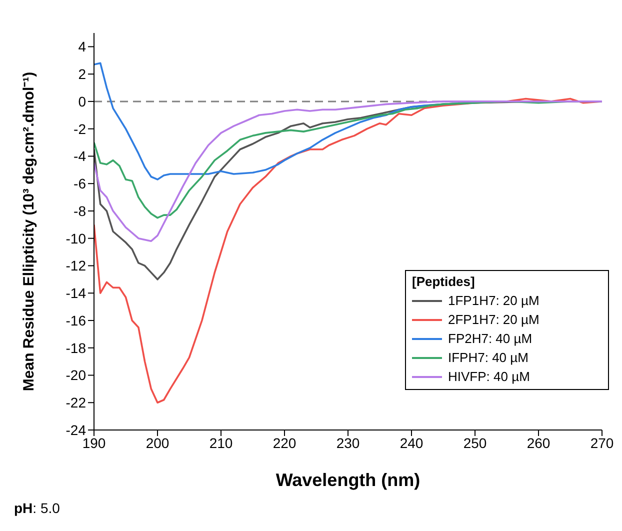 This screenshot has height=531, width=622. I want to click on y-tick-label: -22, so click(76, 402).